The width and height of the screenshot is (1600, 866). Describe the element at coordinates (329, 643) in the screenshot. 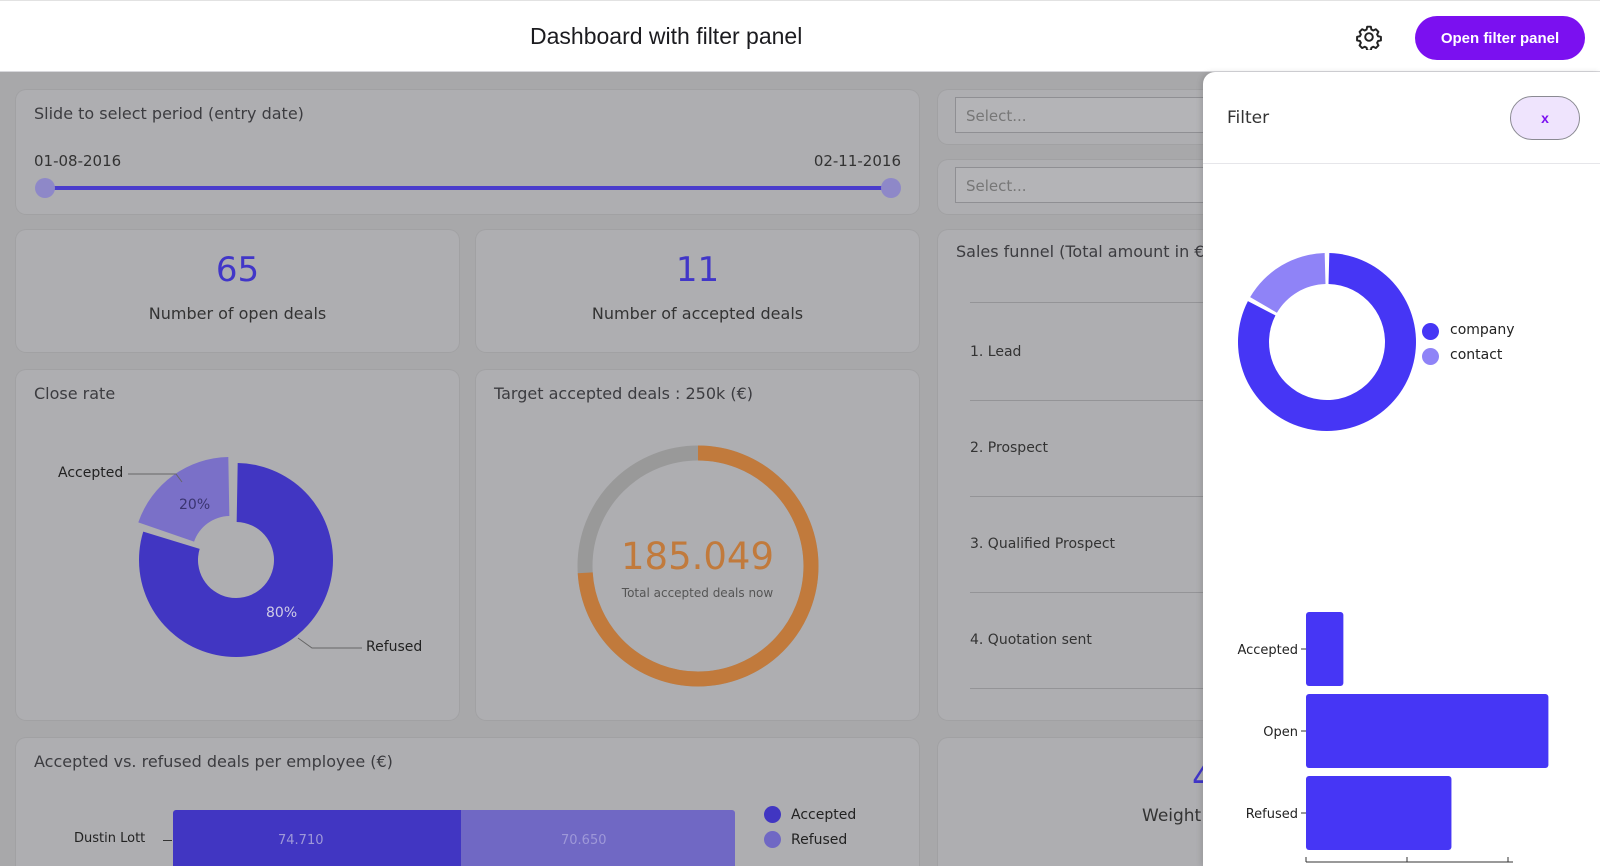

I see `refused-leader-line` at that location.